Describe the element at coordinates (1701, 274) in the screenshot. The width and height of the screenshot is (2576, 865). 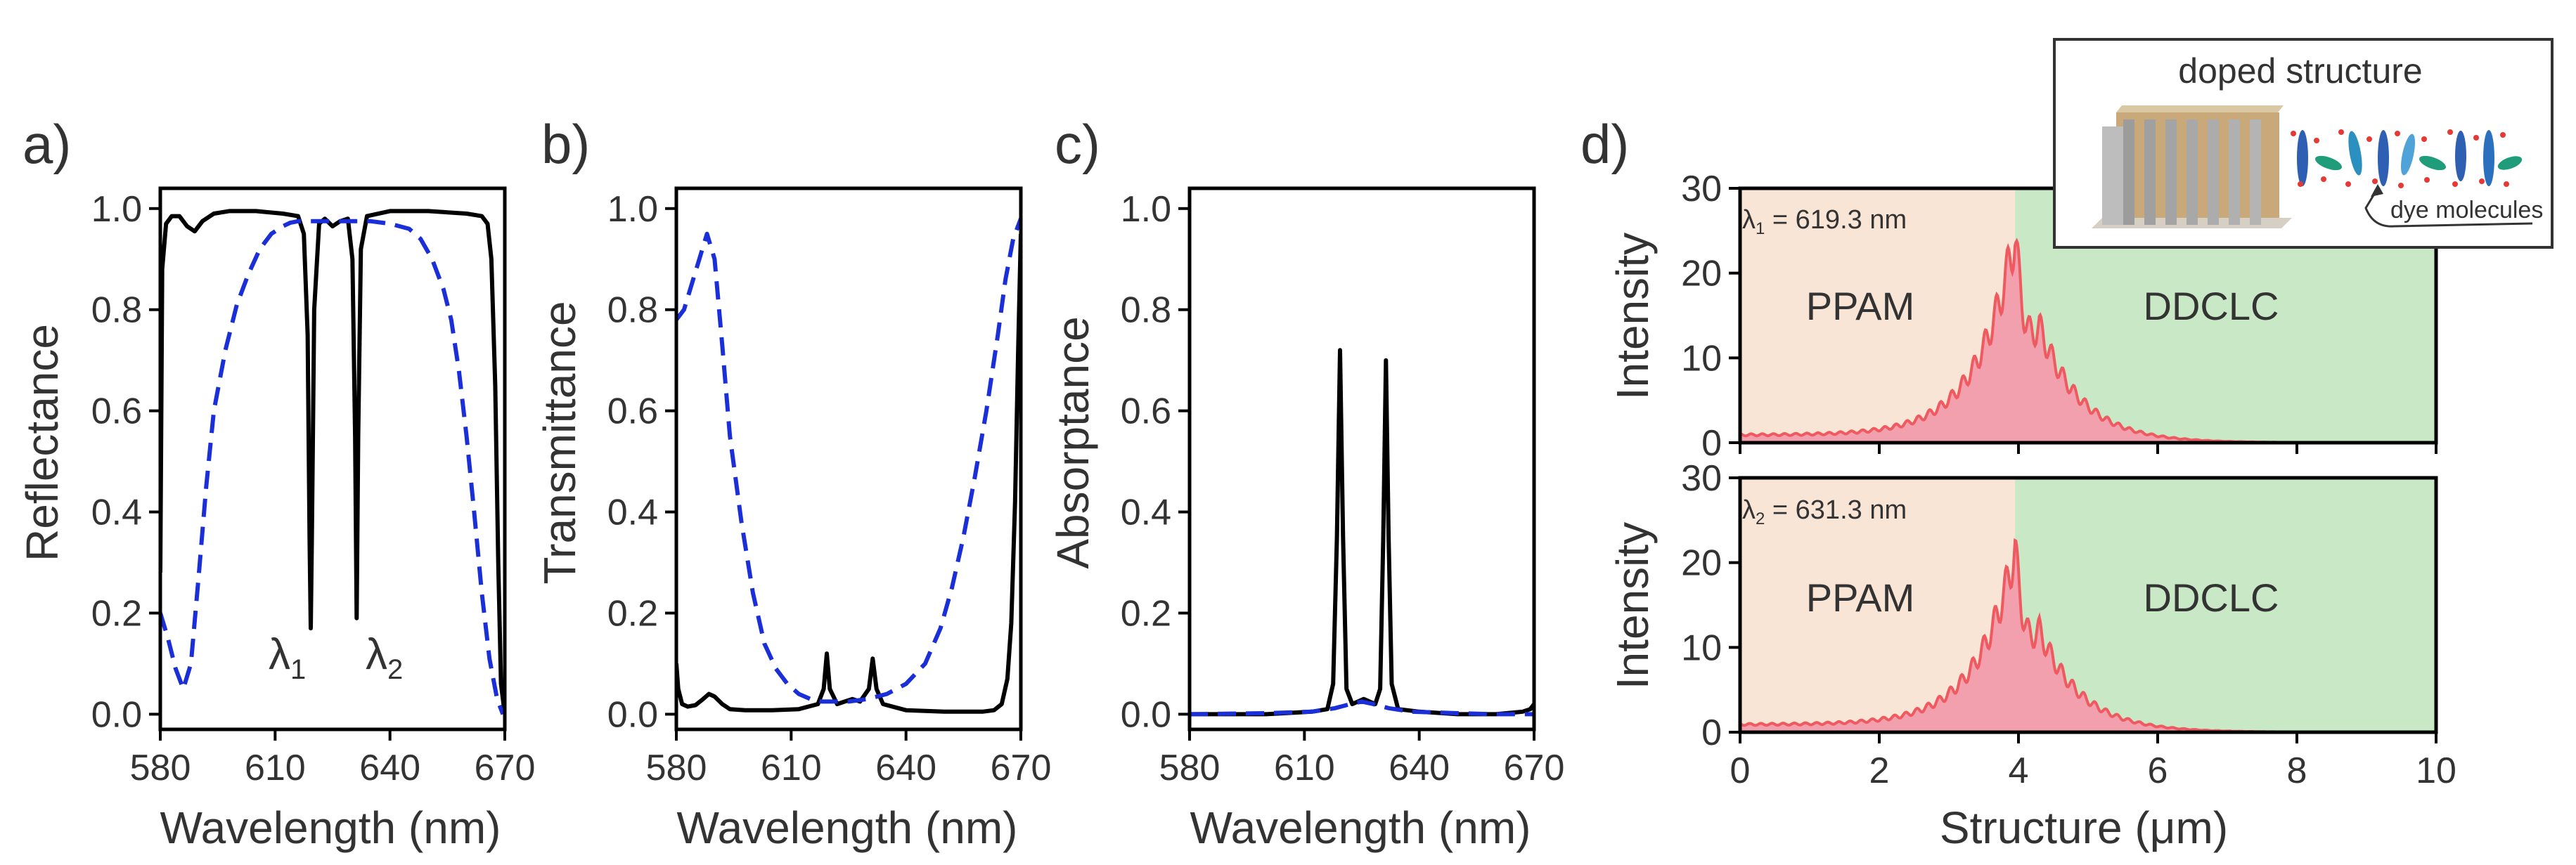
I see `y-tick-label-d_top: 20` at that location.